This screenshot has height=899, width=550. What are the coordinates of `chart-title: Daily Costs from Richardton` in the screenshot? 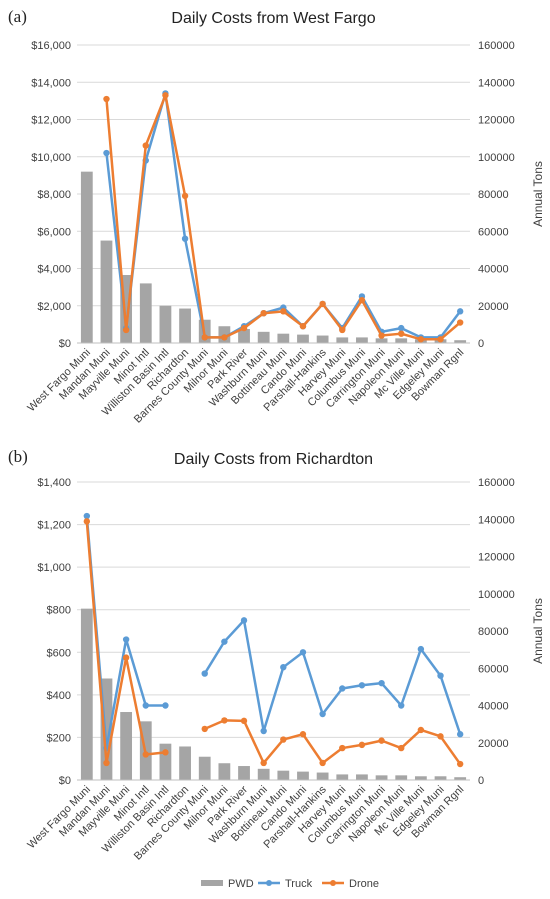 It's located at (273, 459).